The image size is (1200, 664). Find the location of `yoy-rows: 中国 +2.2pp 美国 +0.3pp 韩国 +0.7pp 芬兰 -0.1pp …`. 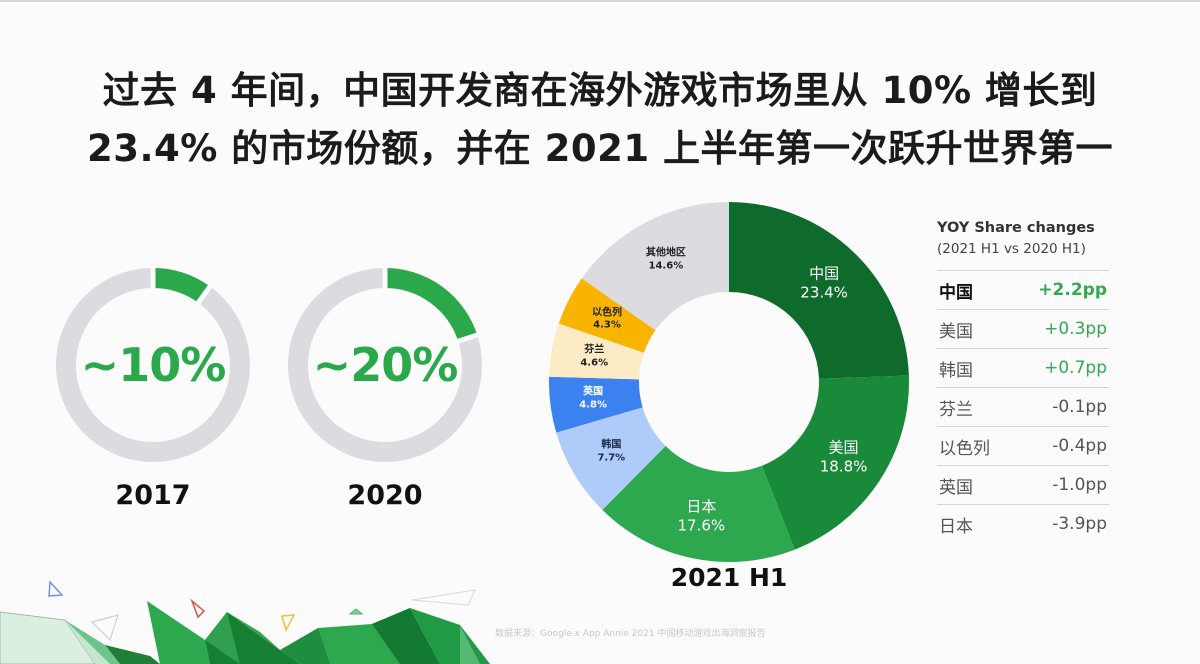

yoy-rows: 中国 +2.2pp 美国 +0.3pp 韩国 +0.7pp 芬兰 -0.1pp … is located at coordinates (1023, 406).